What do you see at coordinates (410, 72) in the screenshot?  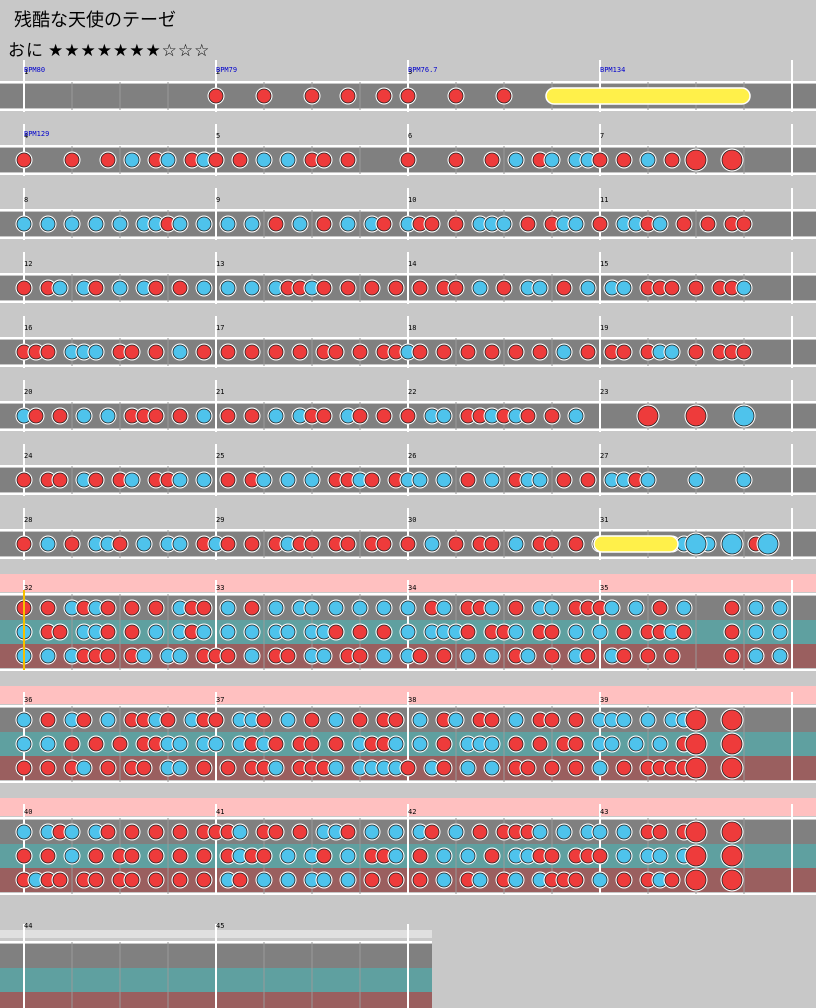 I see `measure-number: 3` at bounding box center [410, 72].